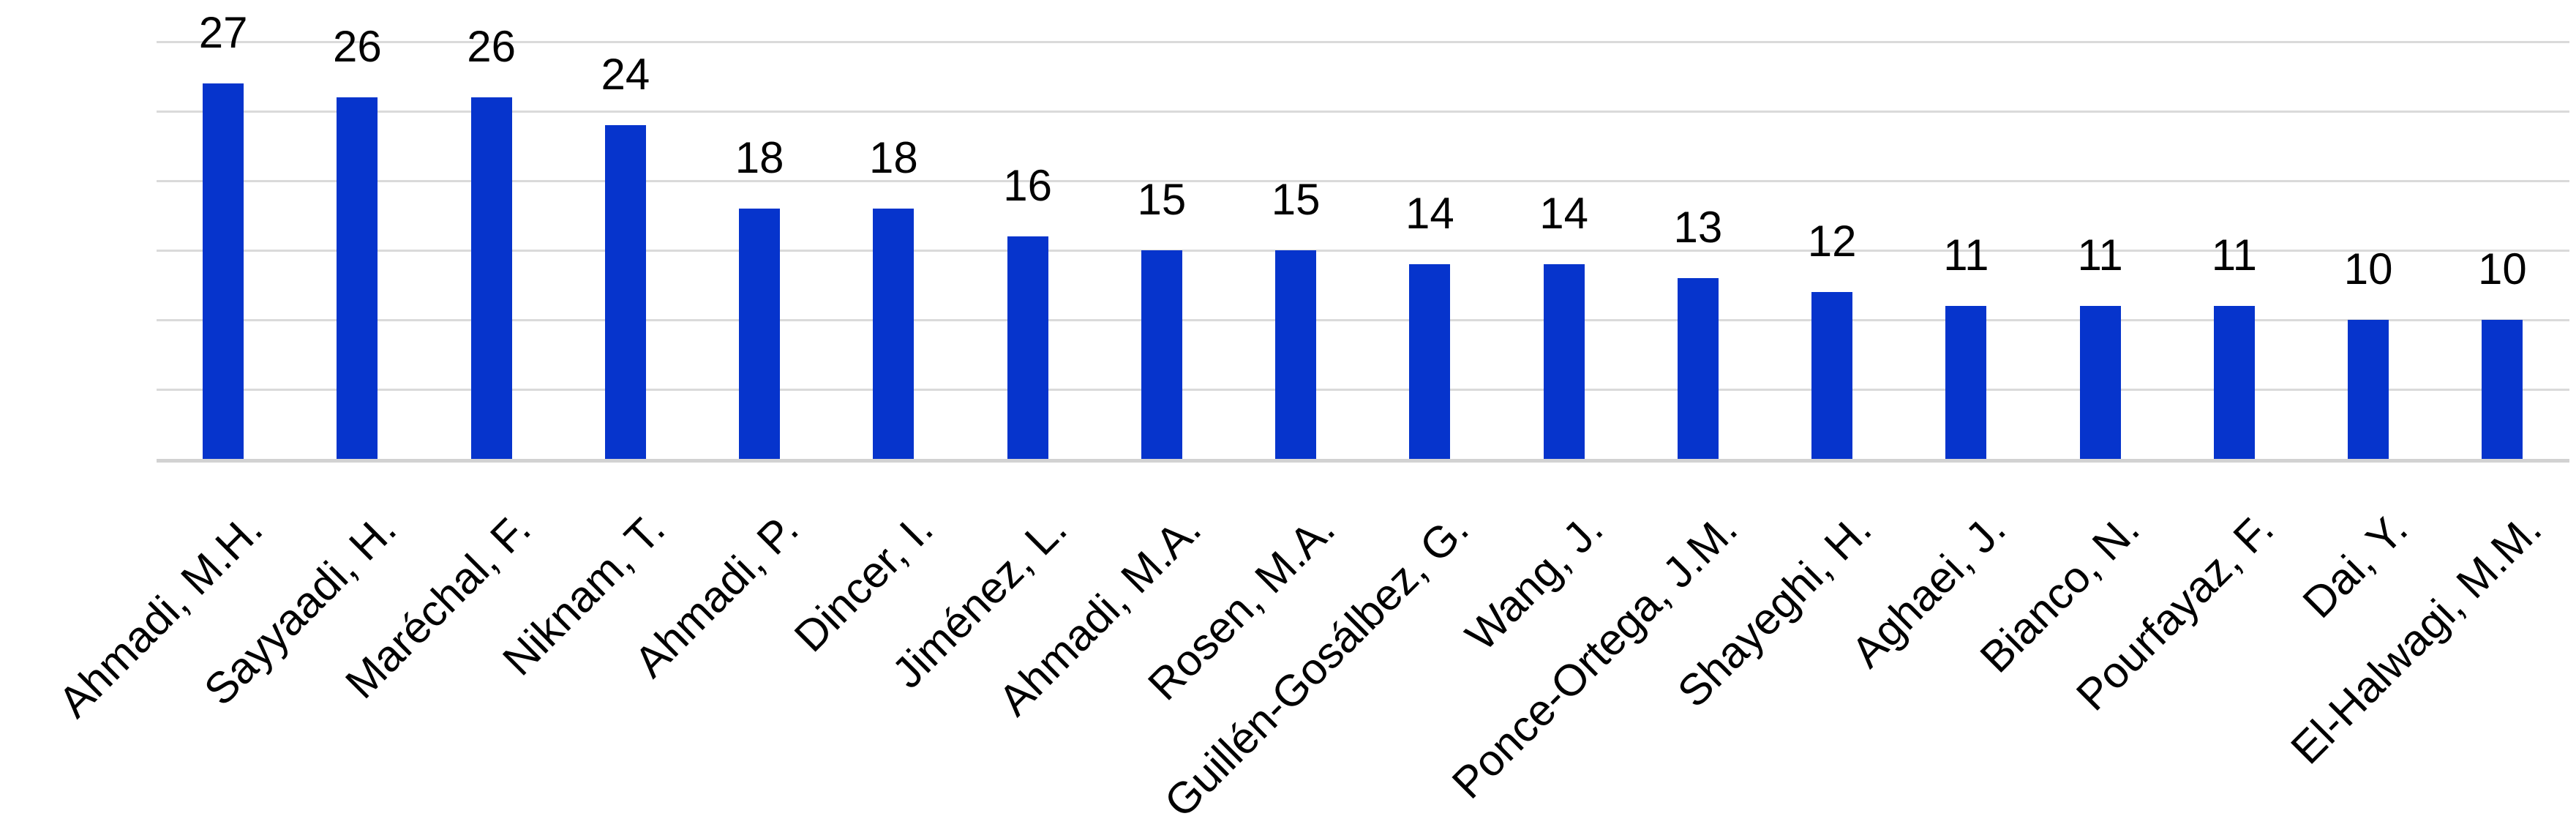 The height and width of the screenshot is (838, 2576). Describe the element at coordinates (1832, 241) in the screenshot. I see `bar-value-label: 12` at that location.